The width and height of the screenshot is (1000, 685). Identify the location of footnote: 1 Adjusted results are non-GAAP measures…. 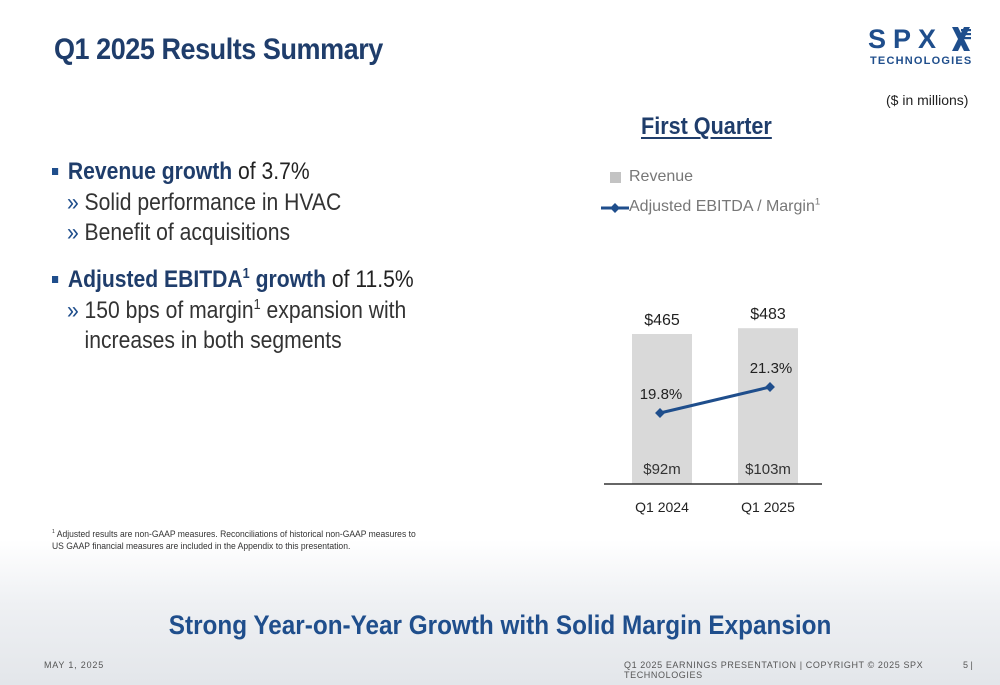
(234, 540).